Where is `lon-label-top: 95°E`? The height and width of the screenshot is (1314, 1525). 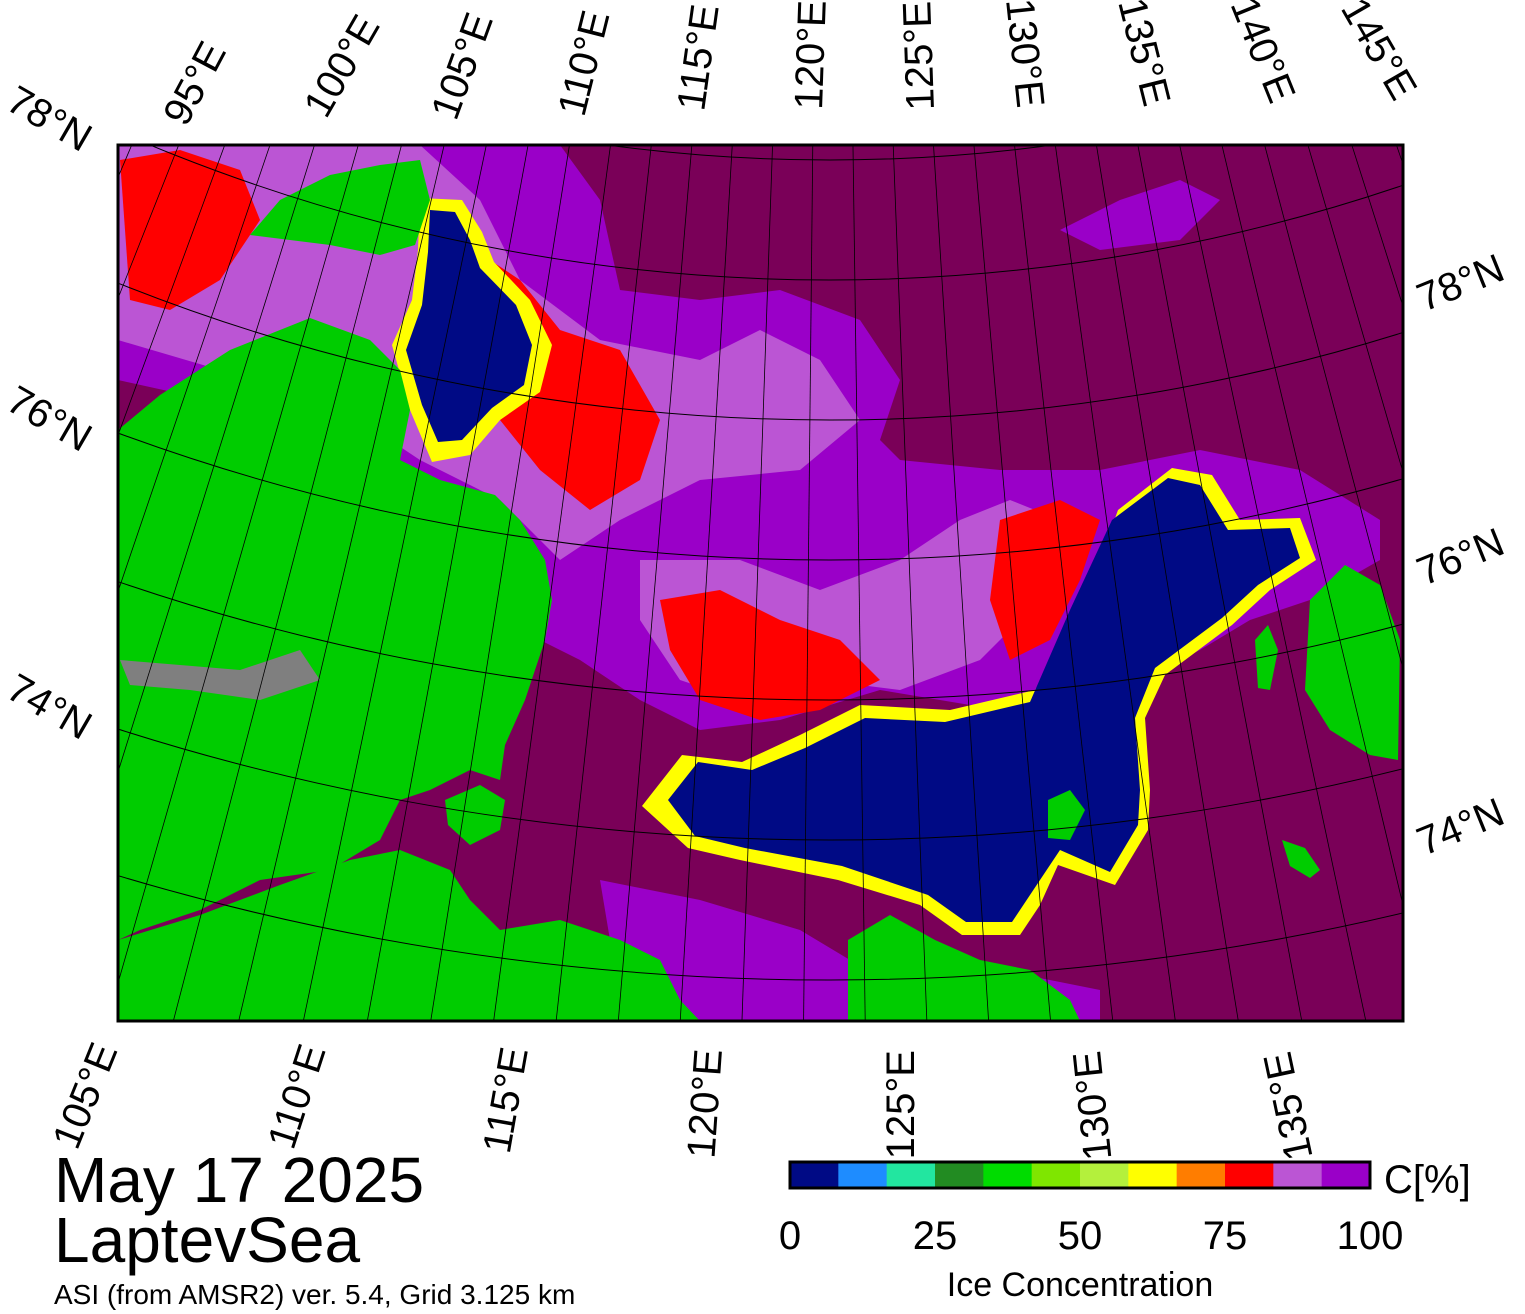
lon-label-top: 95°E is located at coordinates (195, 84).